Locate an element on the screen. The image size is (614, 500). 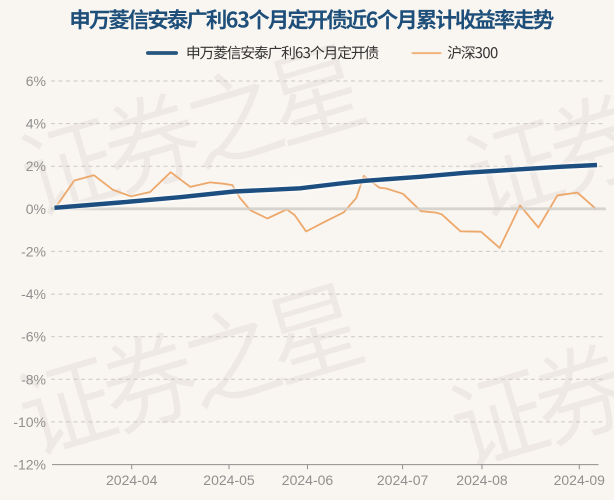
svg-text: -8% is located at coordinates (33, 379).